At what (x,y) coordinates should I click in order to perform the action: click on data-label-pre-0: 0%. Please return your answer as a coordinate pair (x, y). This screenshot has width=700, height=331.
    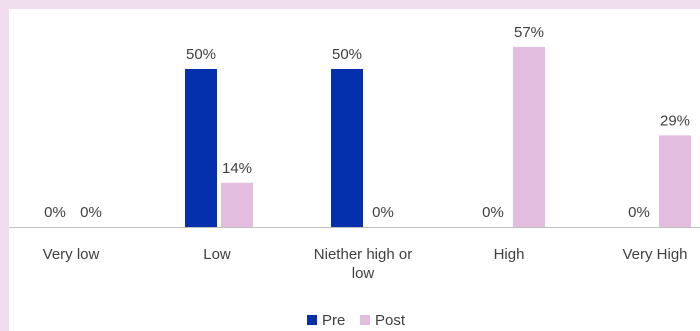
    Looking at the image, I should click on (55, 212).